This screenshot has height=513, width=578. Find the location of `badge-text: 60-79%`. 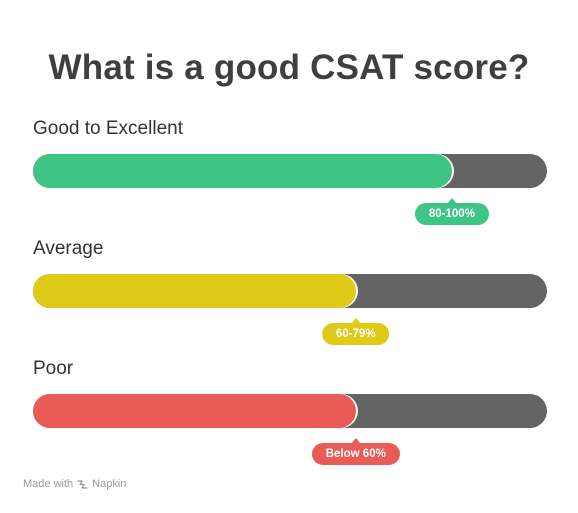

badge-text: 60-79% is located at coordinates (355, 334).